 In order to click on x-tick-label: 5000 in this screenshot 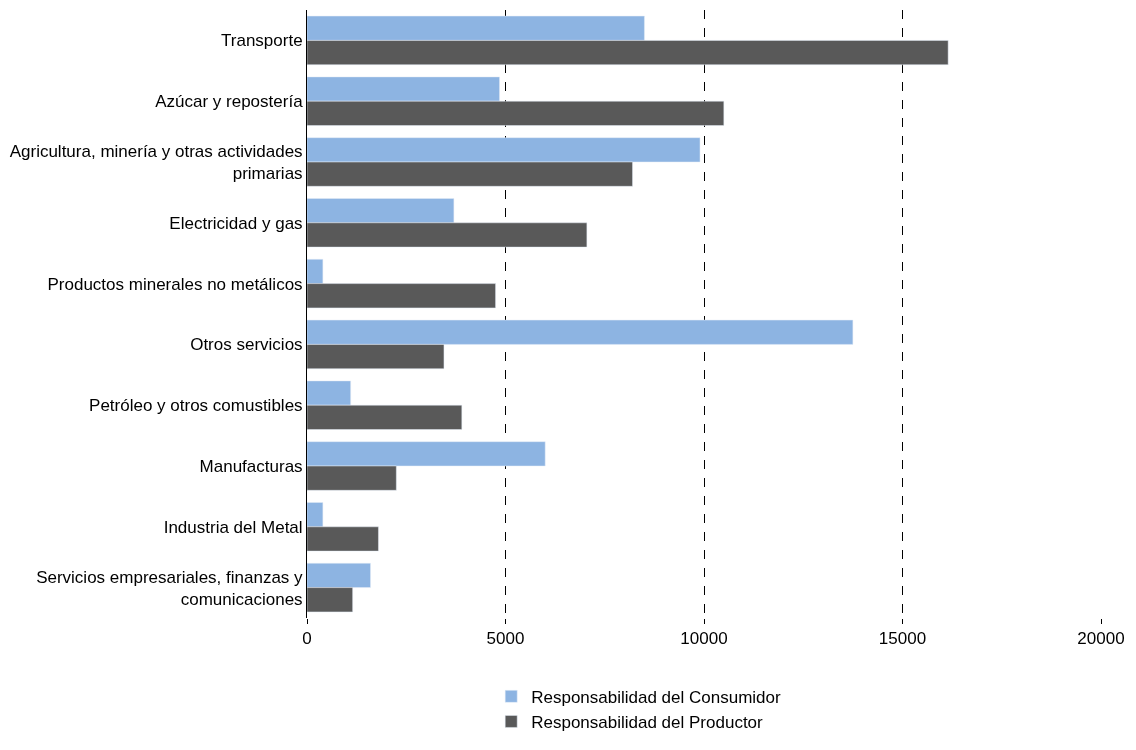, I will do `click(505, 639)`.